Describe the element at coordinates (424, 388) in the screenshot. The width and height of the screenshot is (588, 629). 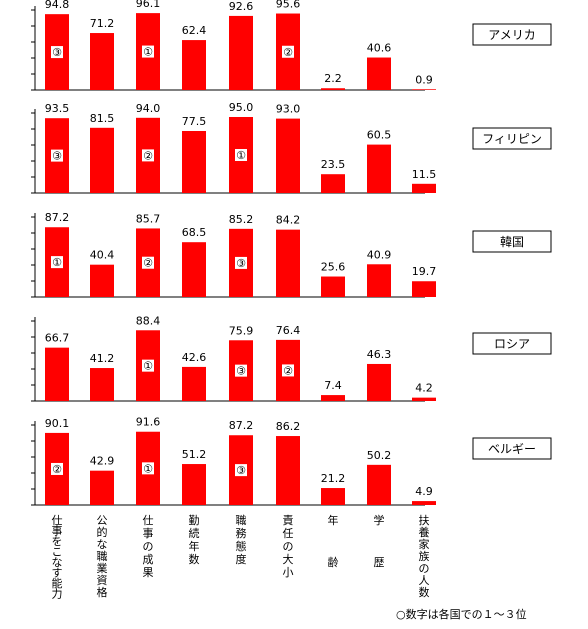
I see `value-label: 4.2` at that location.